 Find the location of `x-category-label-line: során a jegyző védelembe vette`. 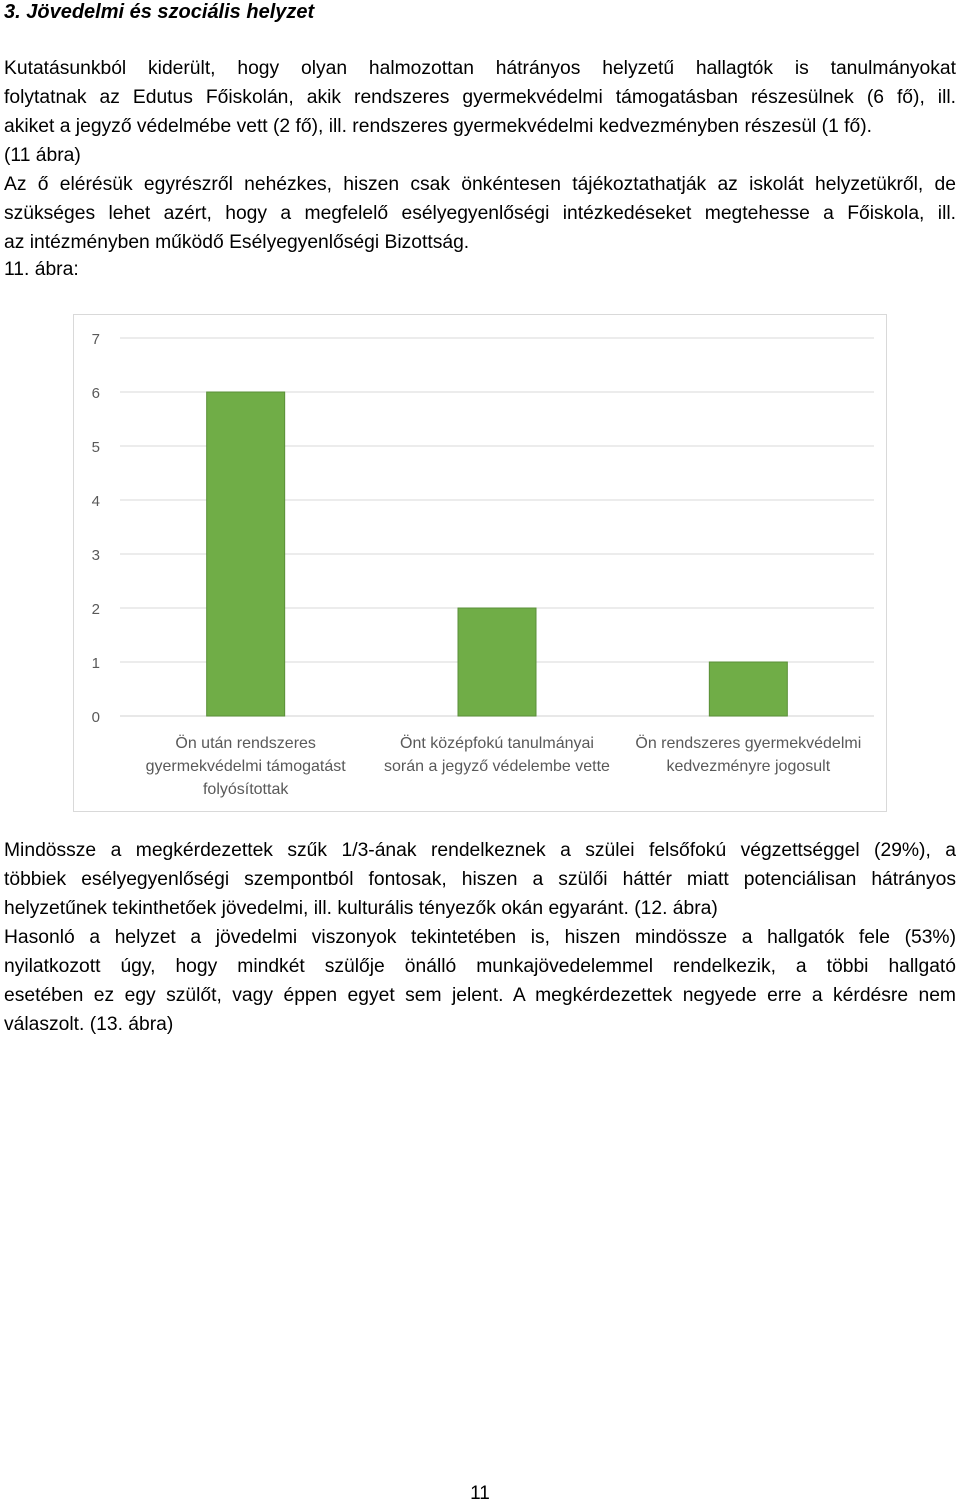

x-category-label-line: során a jegyző védelembe vette is located at coordinates (497, 766).